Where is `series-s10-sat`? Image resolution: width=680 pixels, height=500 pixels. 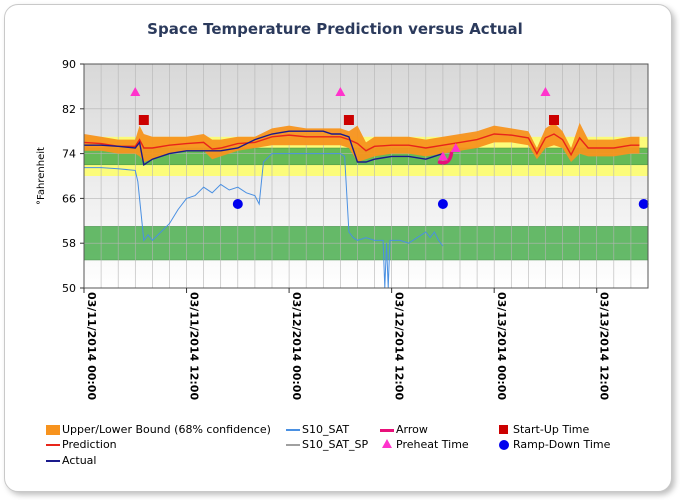
series-s10-sat is located at coordinates (264, 221).